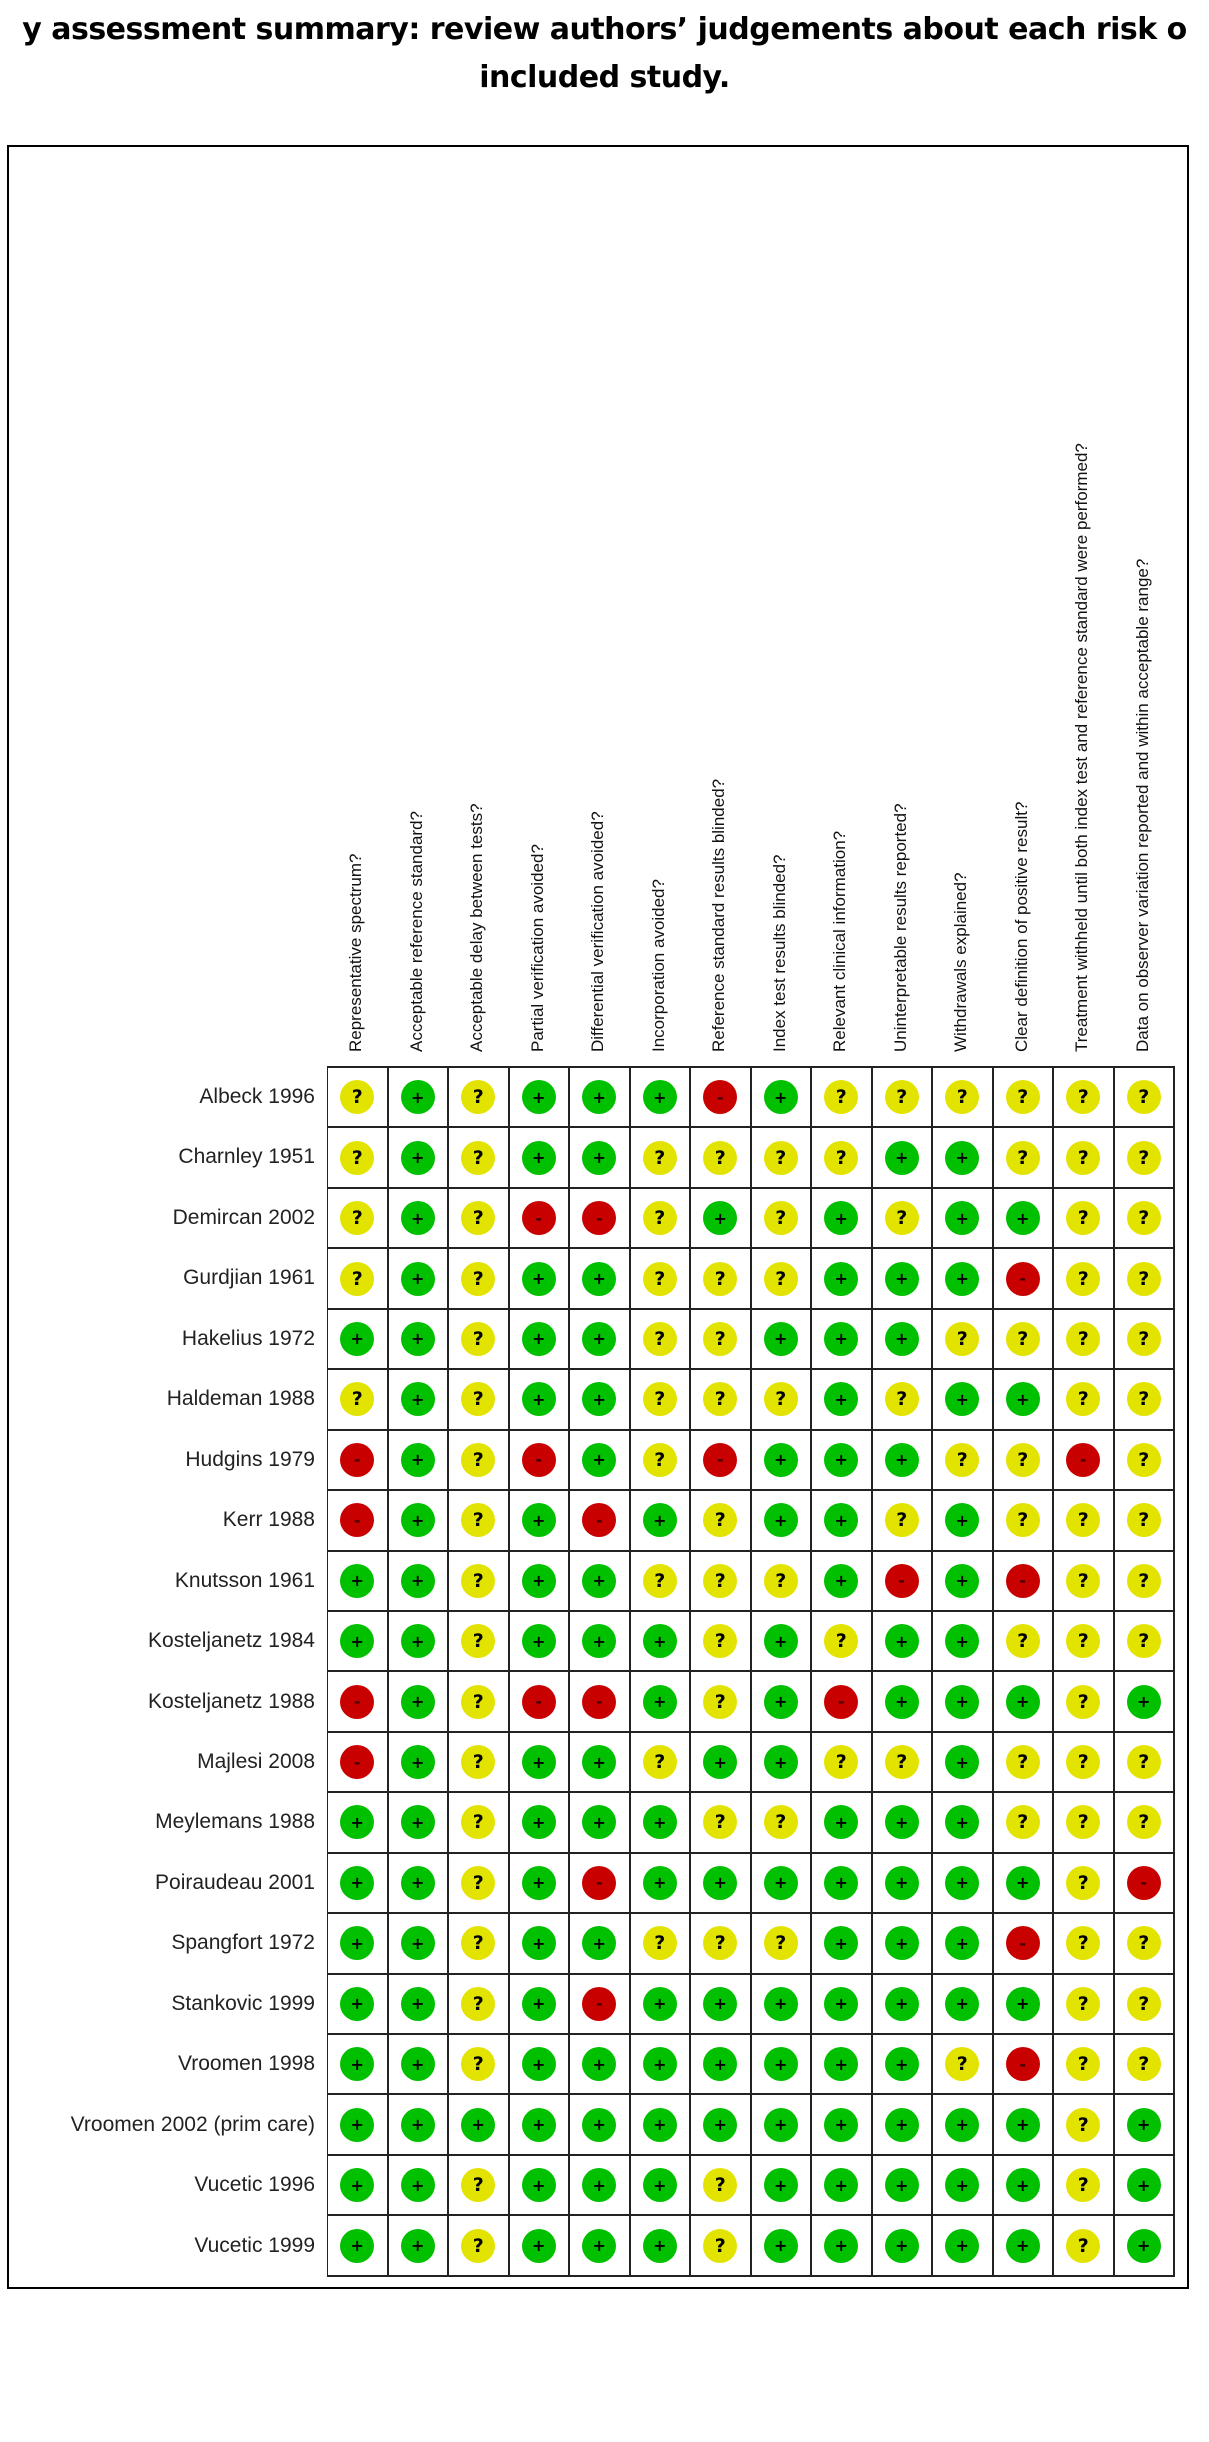 The height and width of the screenshot is (2442, 1209). I want to click on study-label: Gurdjian 1961, so click(249, 1278).